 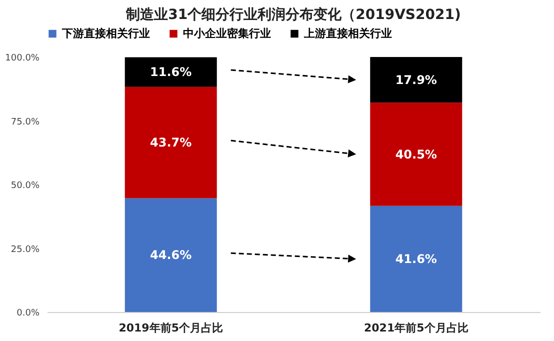 What do you see at coordinates (416, 328) in the screenshot?
I see `x-tick-label: 2021年前5个月占比` at bounding box center [416, 328].